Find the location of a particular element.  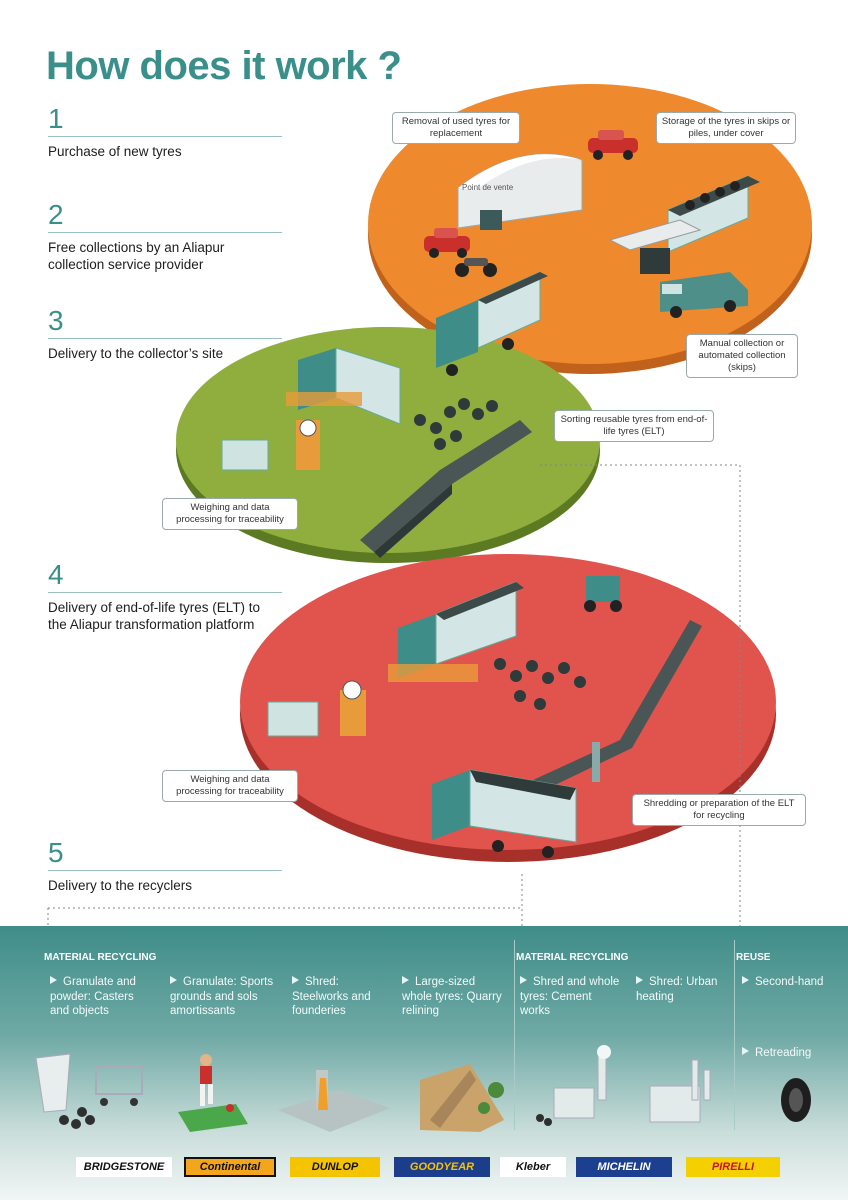

brand-logo-dunlop: DUNLOP is located at coordinates (335, 1167).